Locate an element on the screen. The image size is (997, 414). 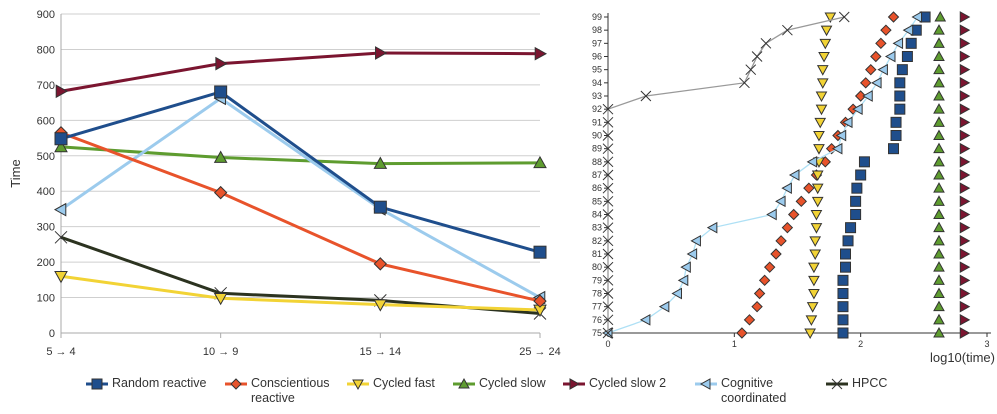
scatter-series-random-reactive is located at coordinates (884, 175).